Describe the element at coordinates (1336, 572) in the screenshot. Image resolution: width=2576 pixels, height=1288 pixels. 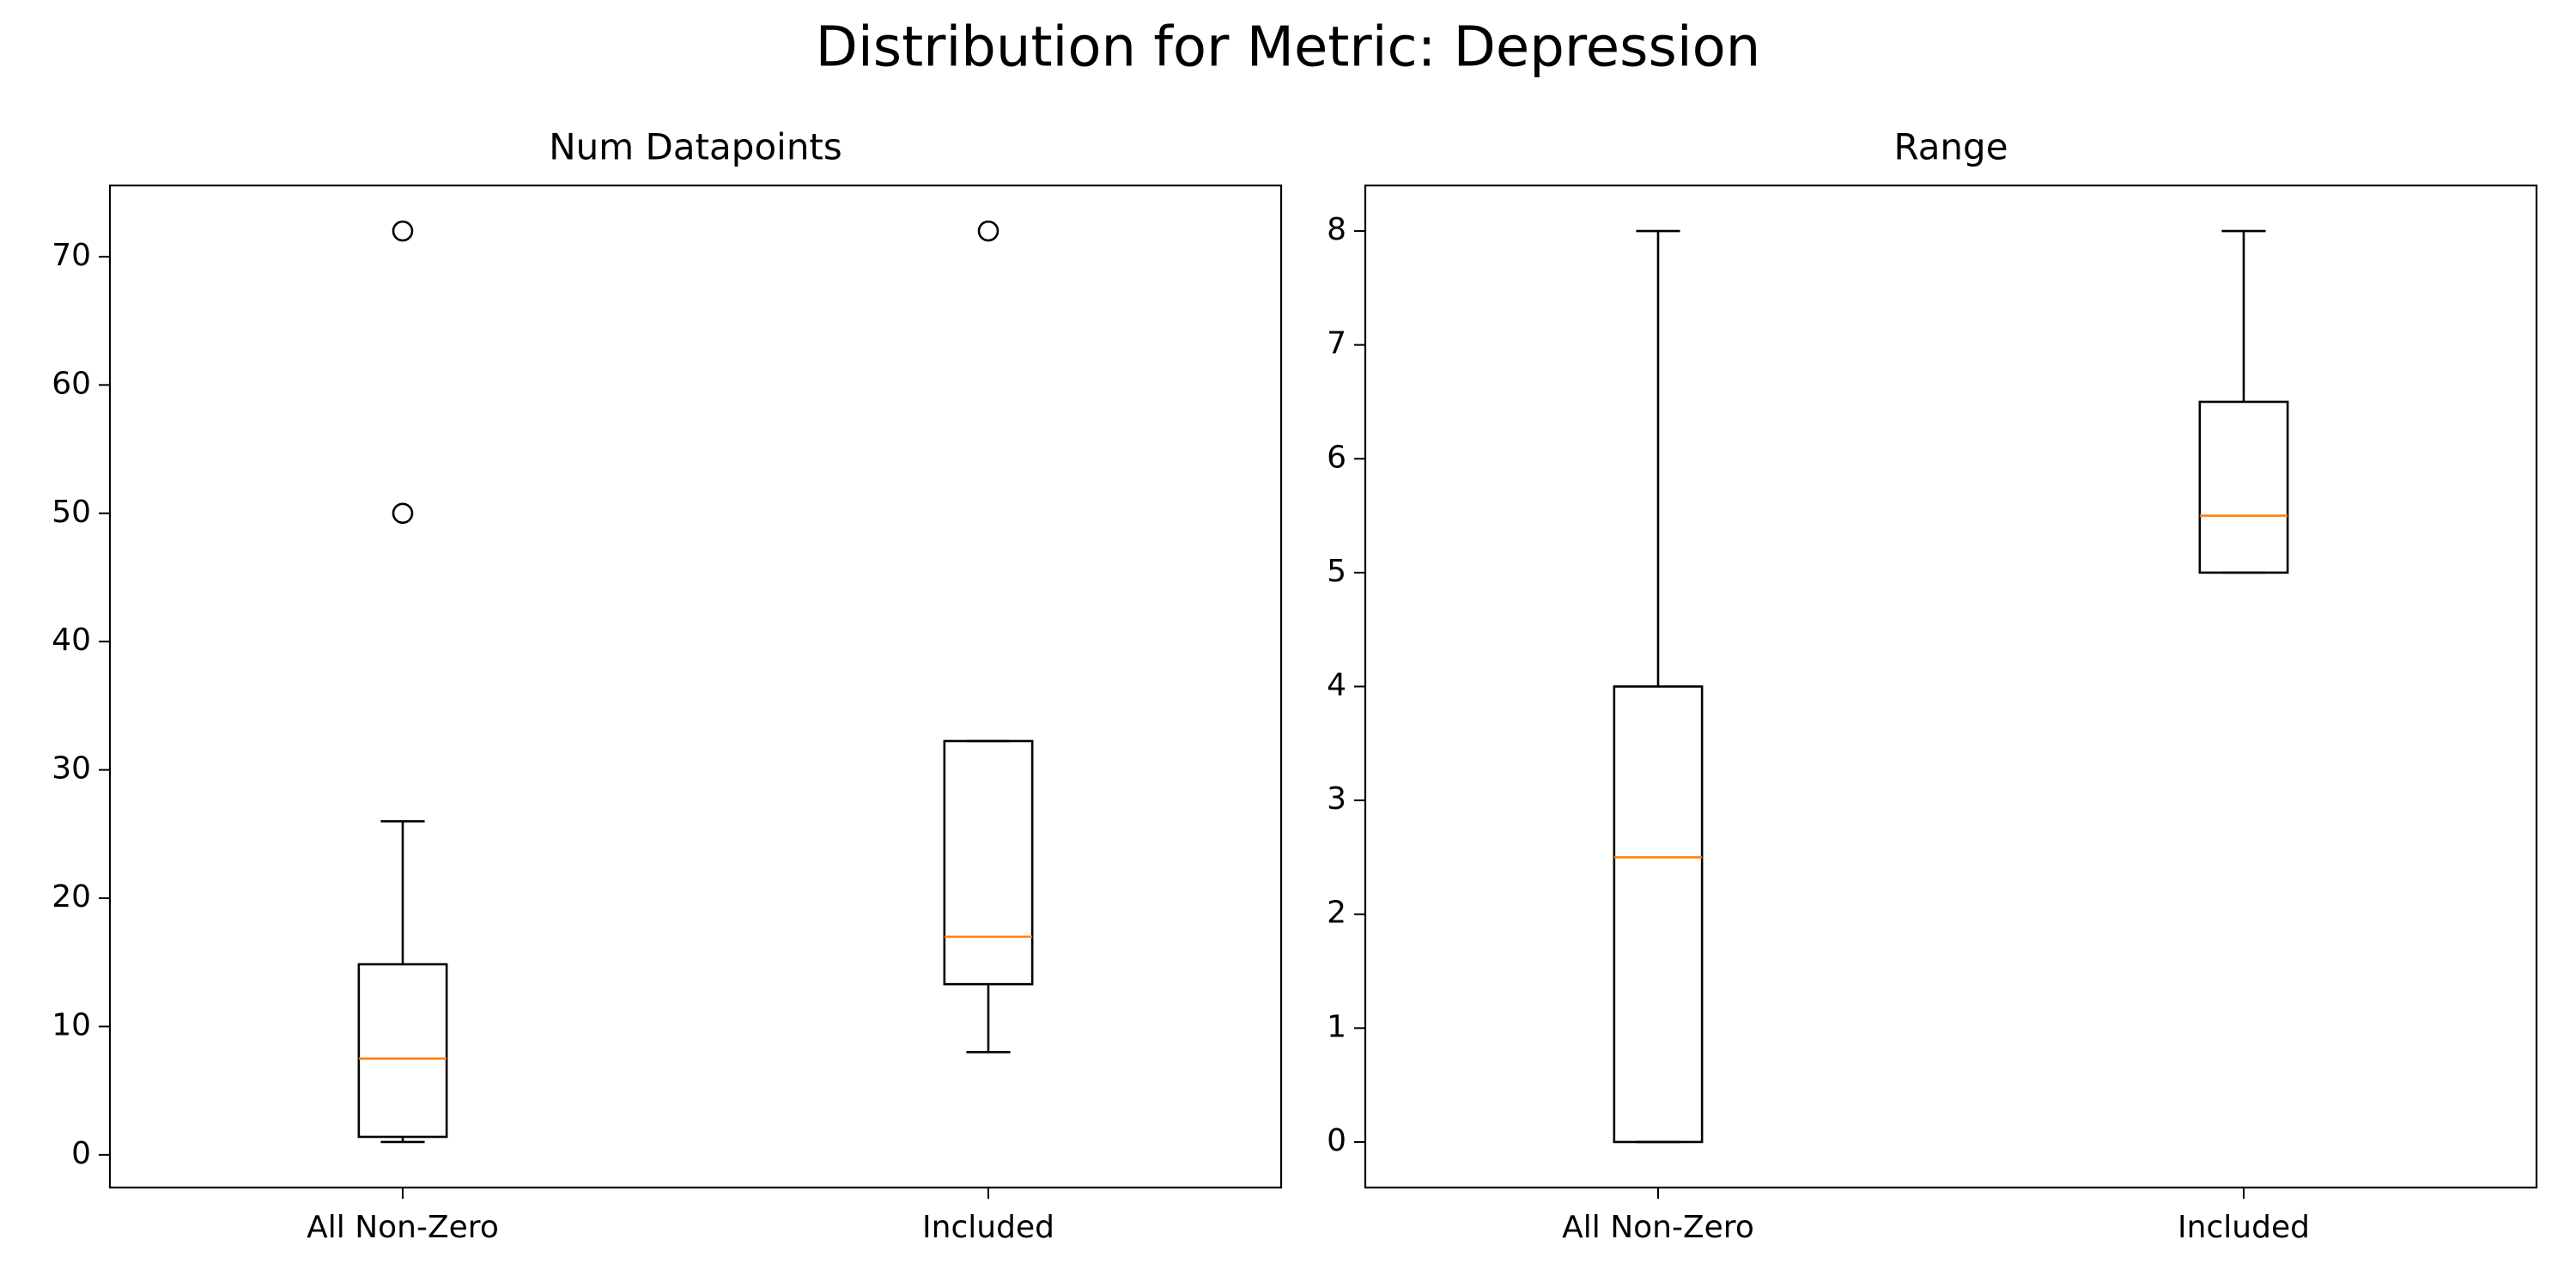
I see `y-tick-label: 5` at that location.